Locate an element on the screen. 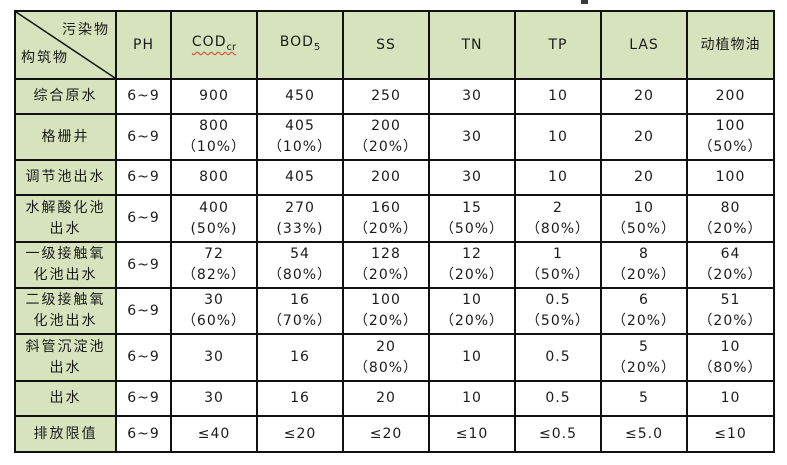 This screenshot has height=465, width=787. table-row: 斜管沉淀池出水 6~9 30 16 20 （80%） 10 0.5 5 （20%） 10 （80%） is located at coordinates (394, 357).